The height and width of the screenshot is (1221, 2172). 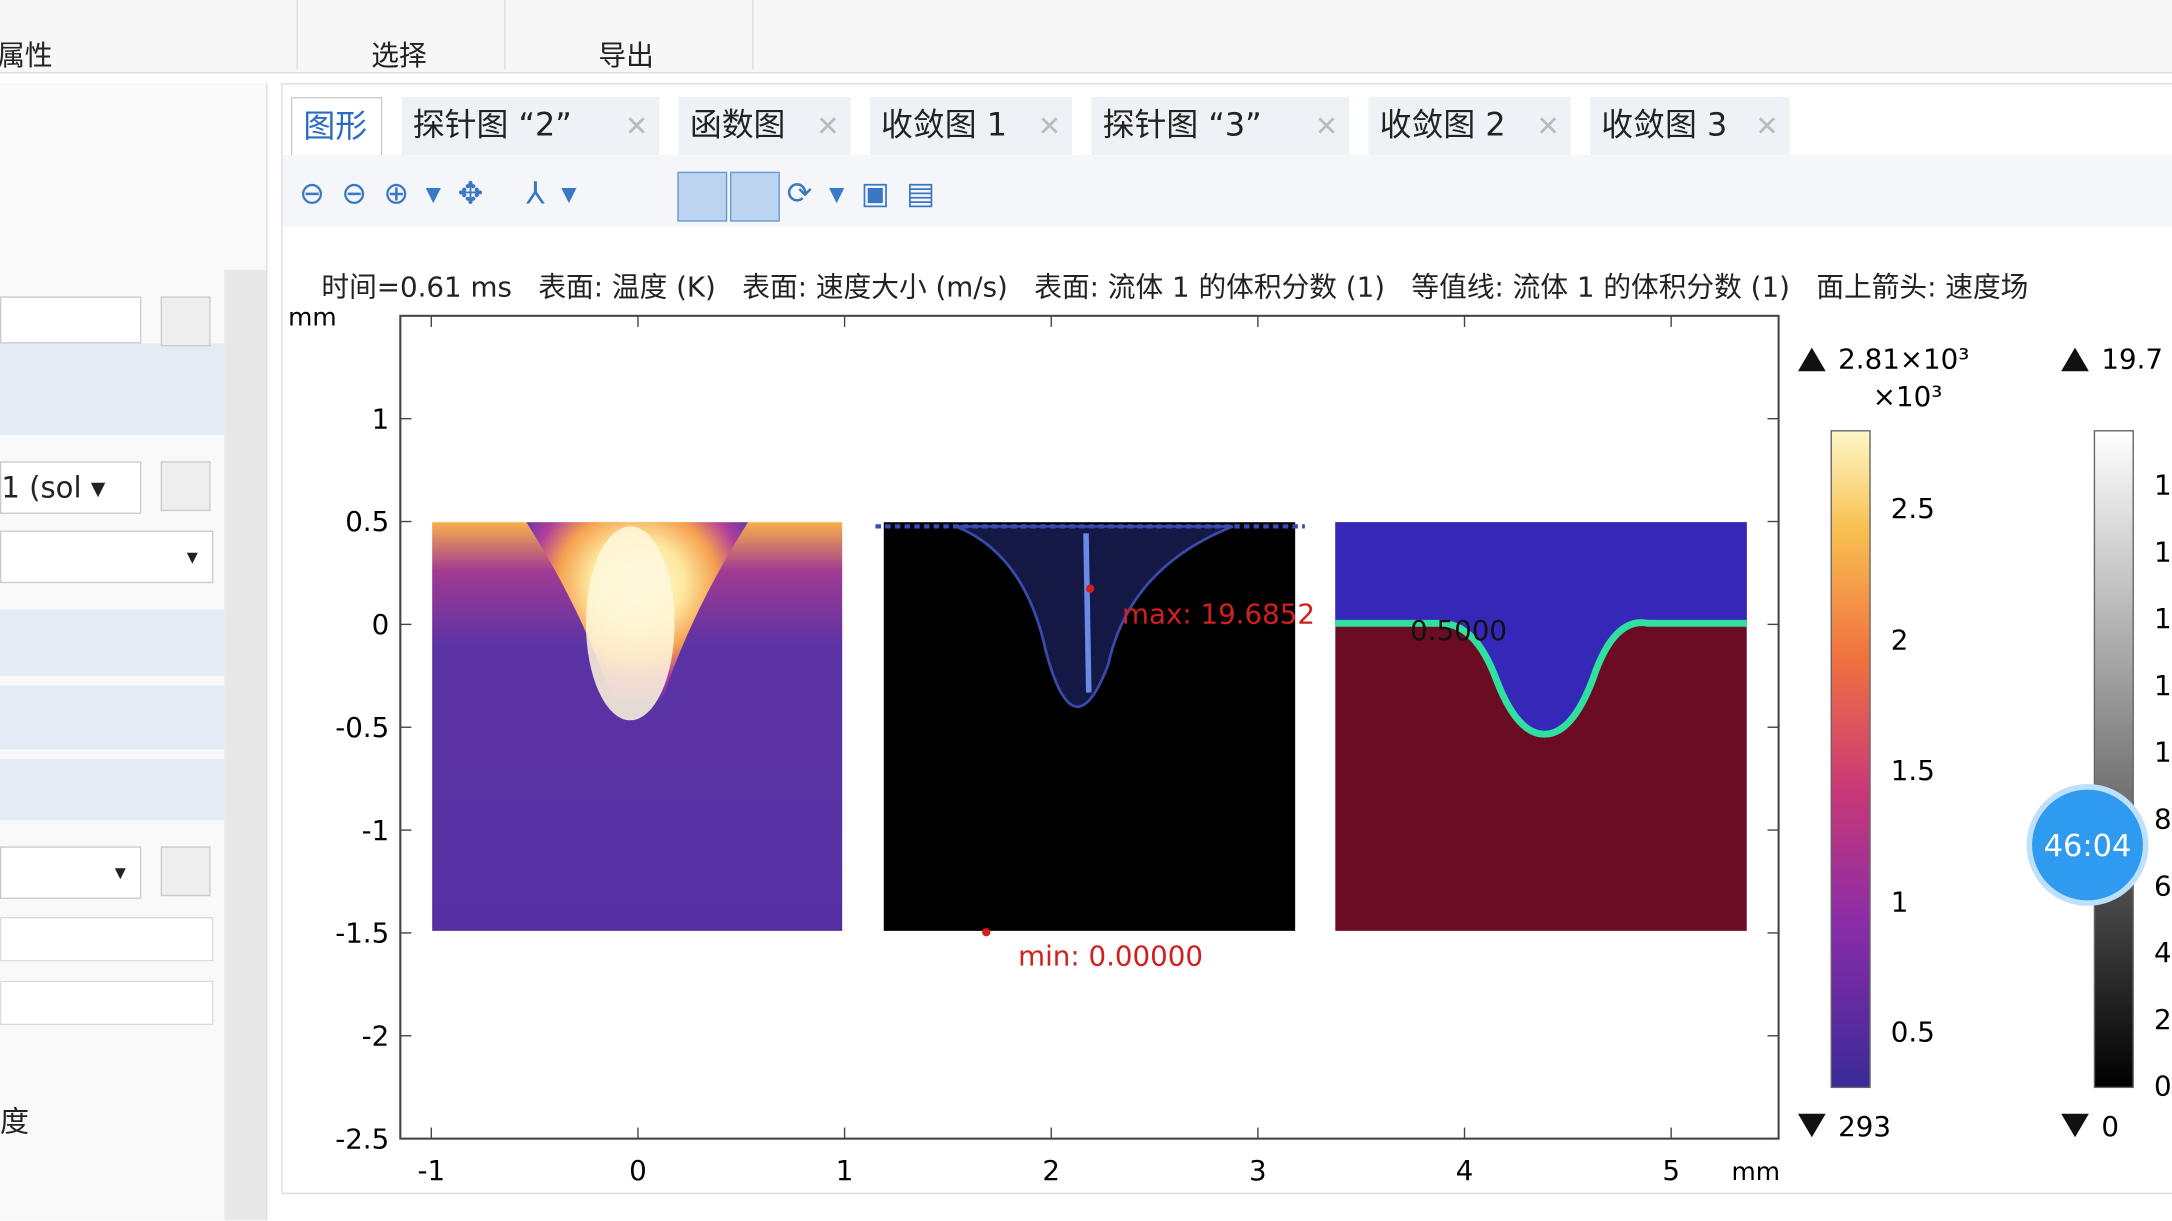 What do you see at coordinates (399, 55) in the screenshot?
I see `header-tab: 选择` at bounding box center [399, 55].